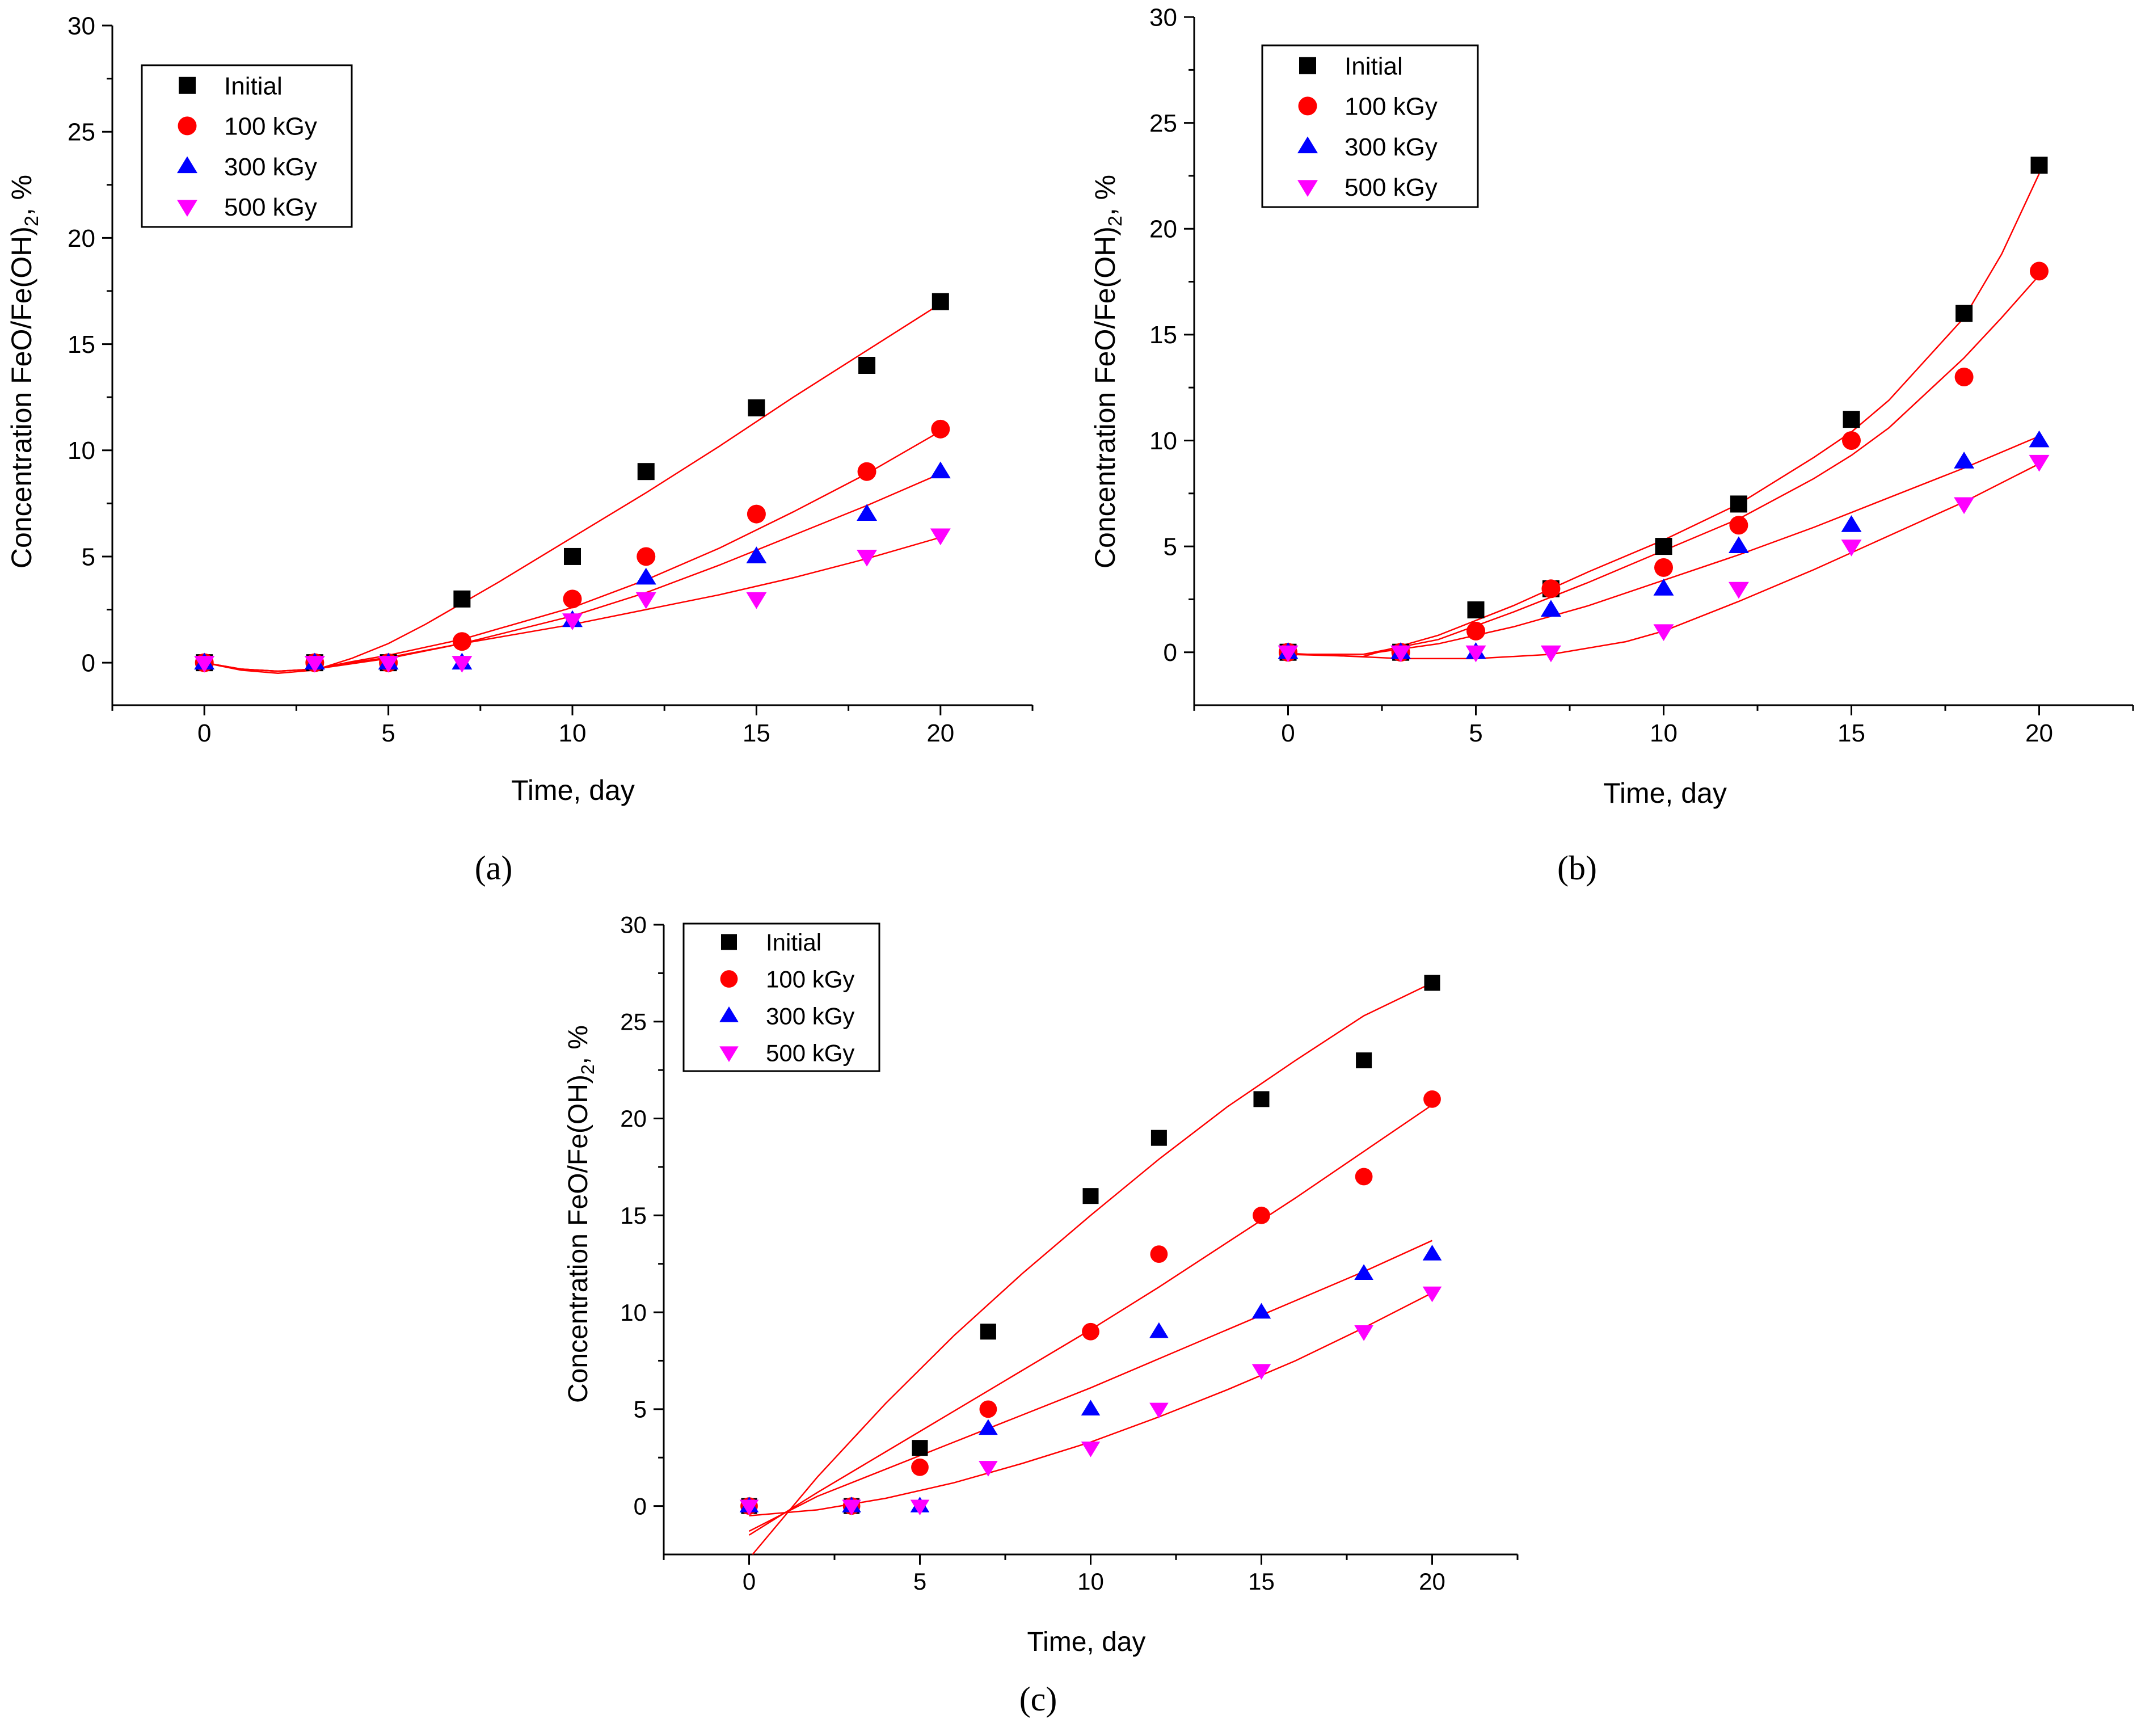  I want to click on legend-box-c, so click(781, 997).